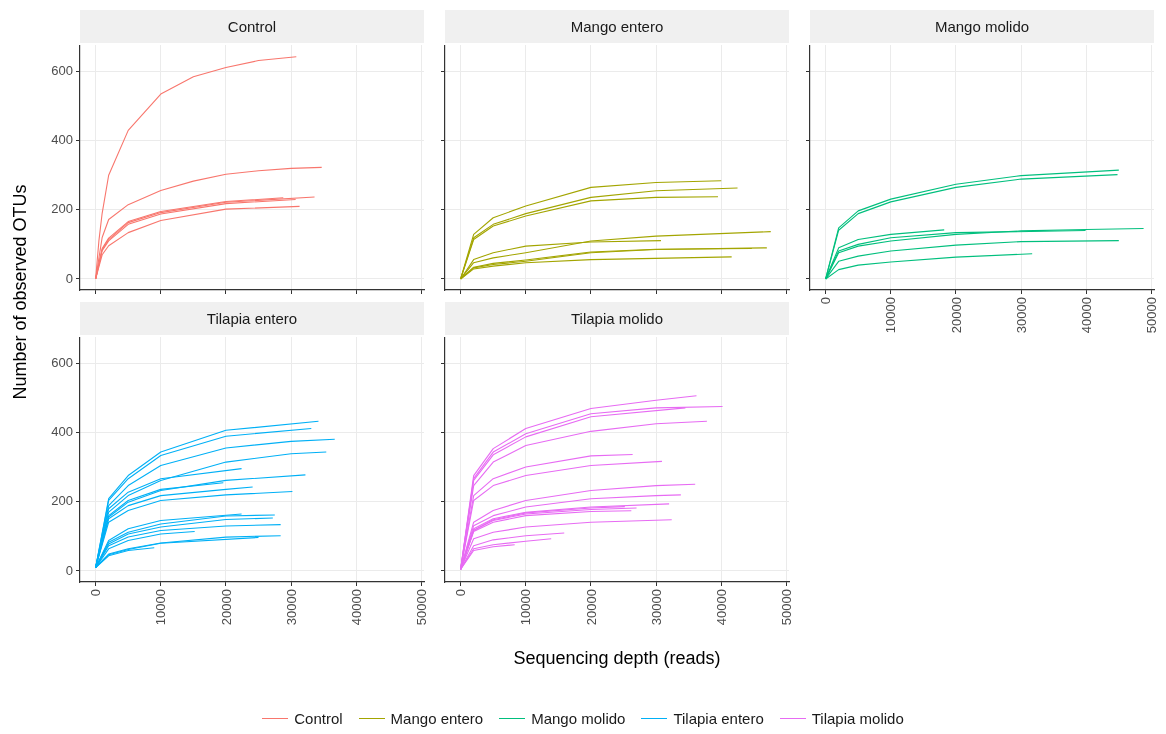 The height and width of the screenshot is (734, 1166). Describe the element at coordinates (617, 26) in the screenshot. I see `chart-title: Mango entero` at that location.